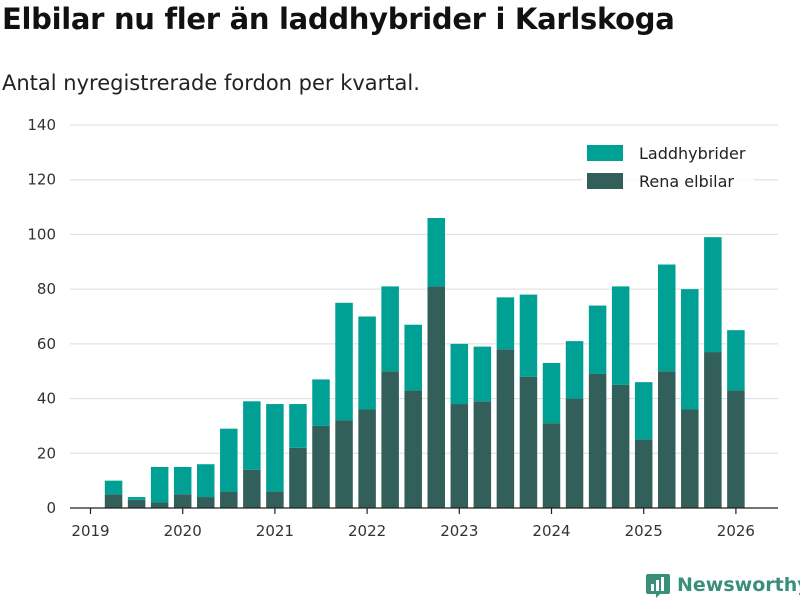  What do you see at coordinates (686, 181) in the screenshot?
I see `legend-label: Rena elbilar` at bounding box center [686, 181].